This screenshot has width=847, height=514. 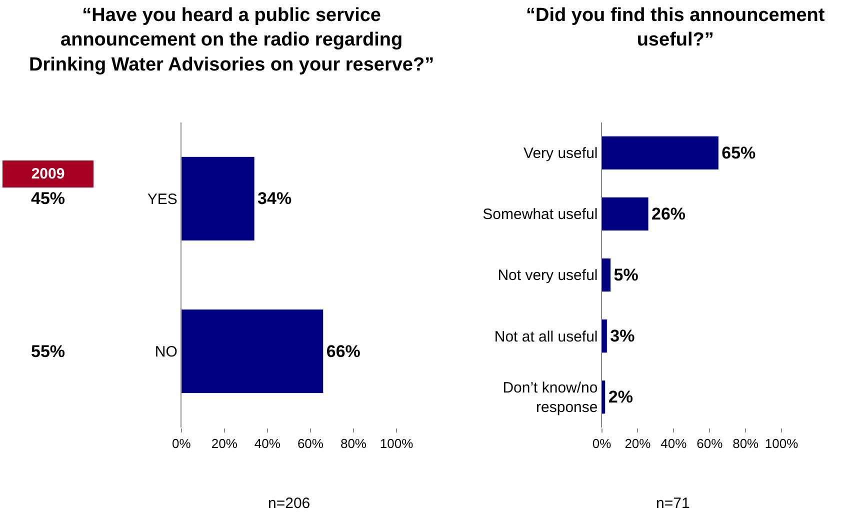 I want to click on data-label: 26%, so click(x=669, y=214).